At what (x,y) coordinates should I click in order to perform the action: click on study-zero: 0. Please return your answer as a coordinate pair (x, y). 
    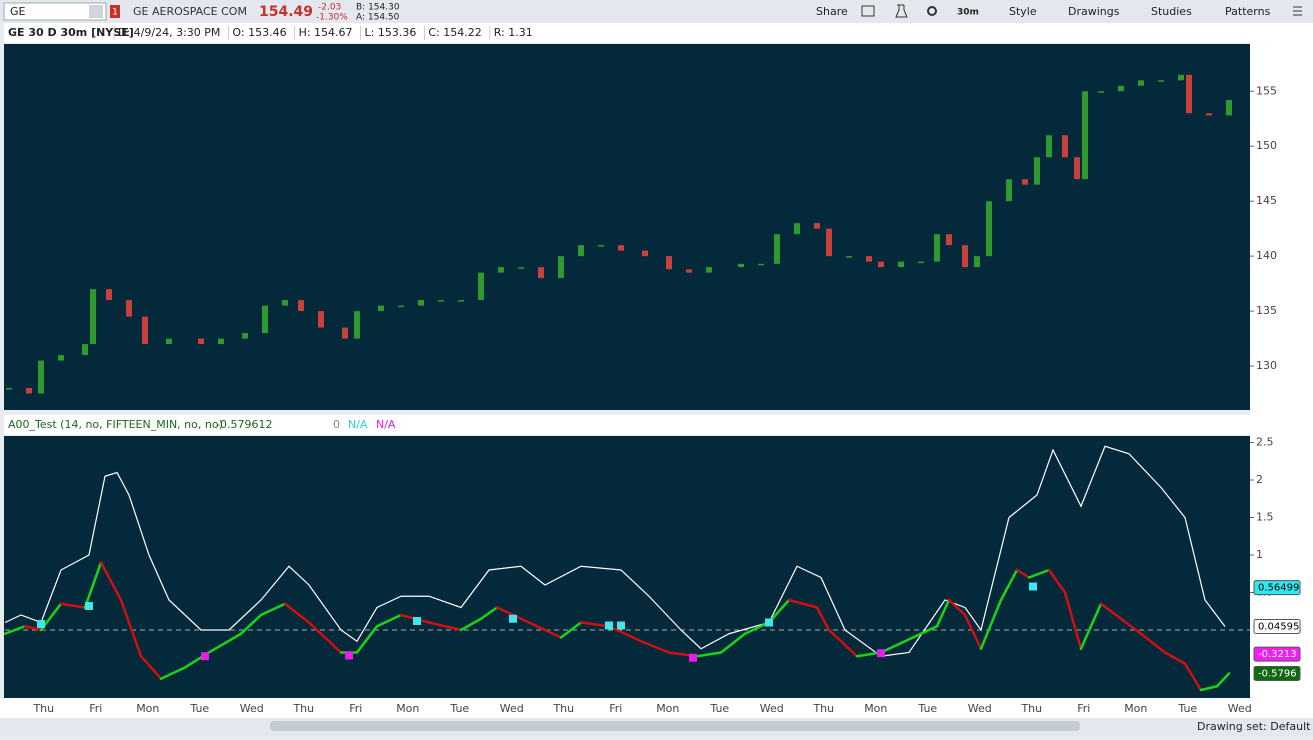
    Looking at the image, I should click on (336, 424).